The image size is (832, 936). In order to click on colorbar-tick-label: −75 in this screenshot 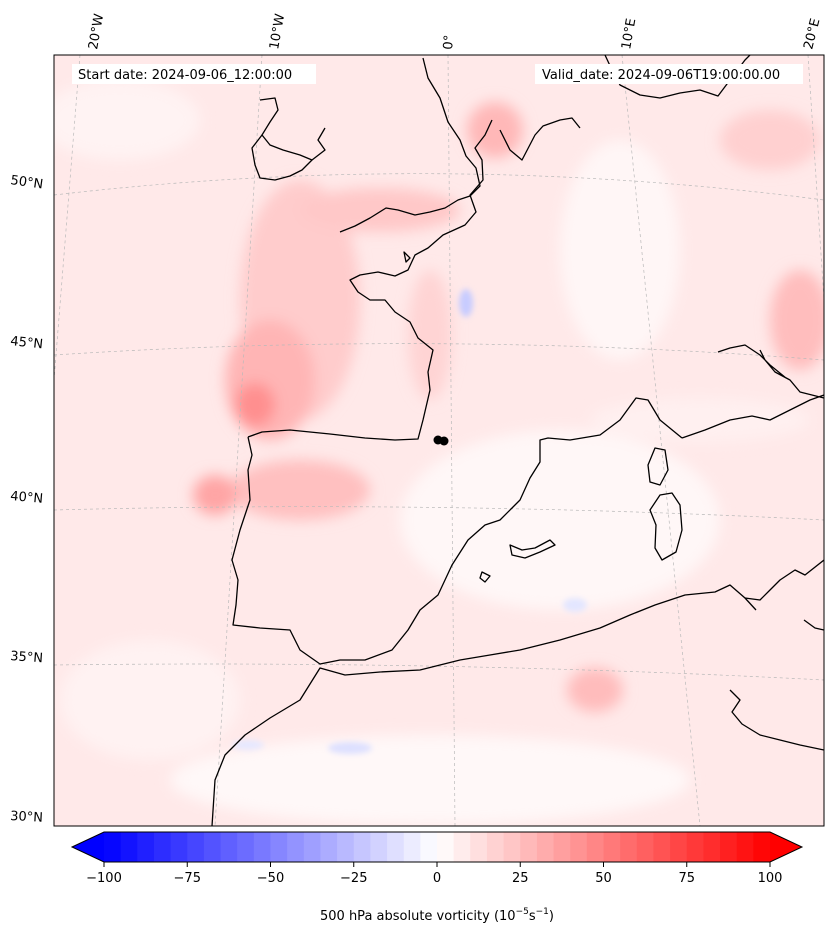, I will do `click(187, 878)`.